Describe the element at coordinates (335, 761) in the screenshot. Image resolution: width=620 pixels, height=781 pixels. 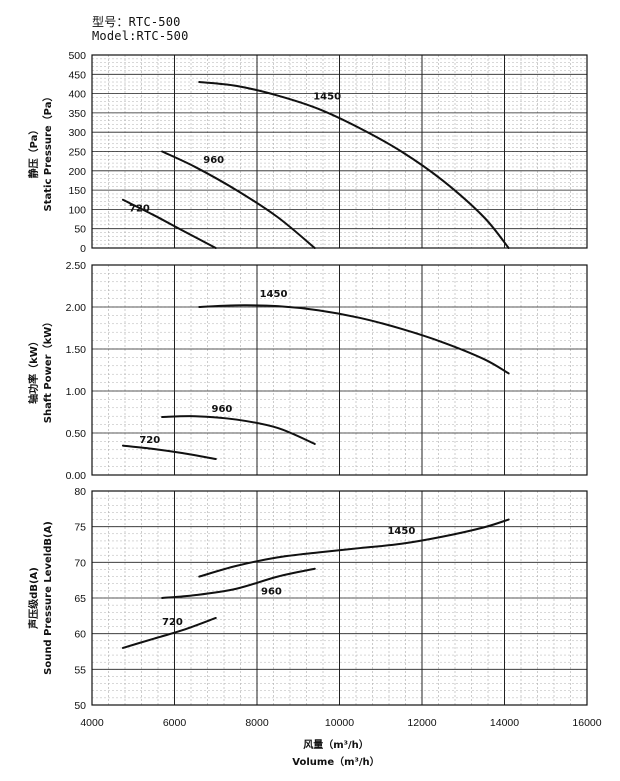
I see `x-axis-label-en: Volume（m³/h）` at that location.